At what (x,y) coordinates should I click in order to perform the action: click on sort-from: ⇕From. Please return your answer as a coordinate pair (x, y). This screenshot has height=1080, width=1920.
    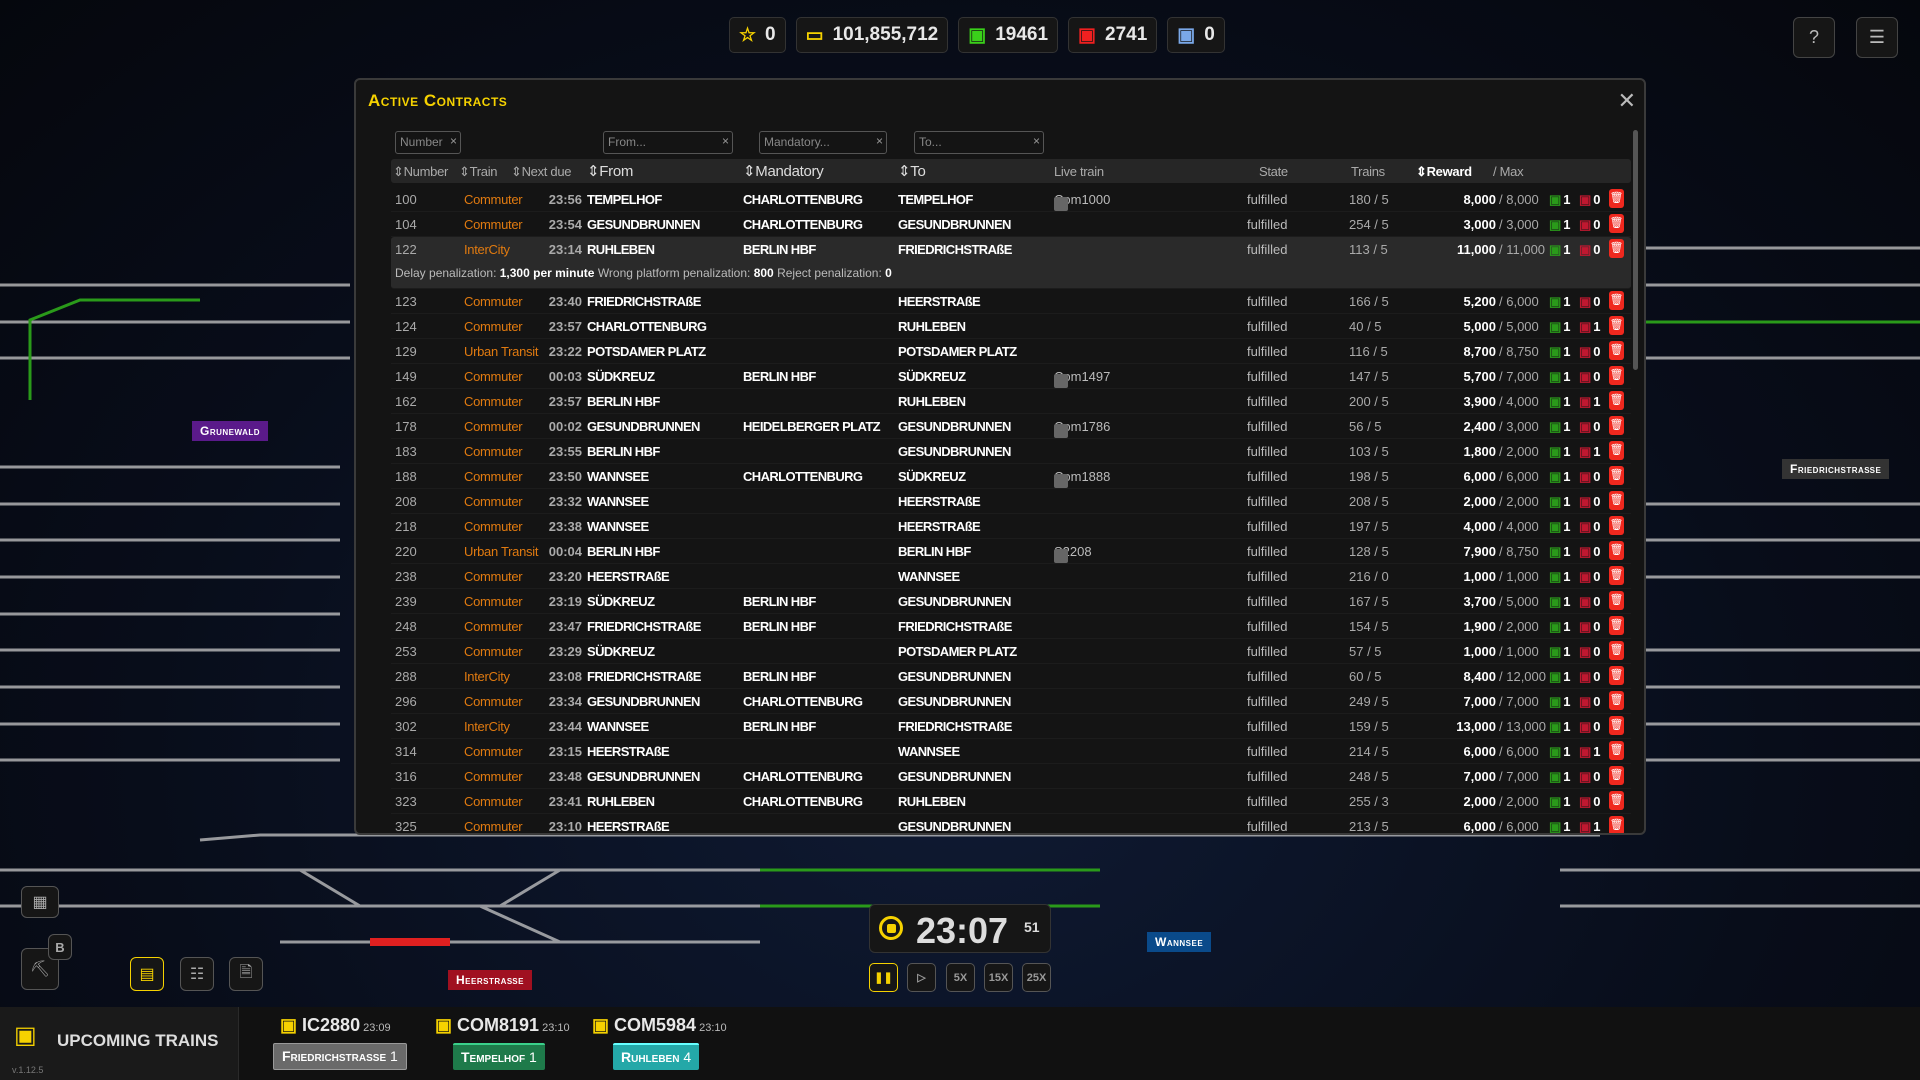
    Looking at the image, I should click on (610, 171).